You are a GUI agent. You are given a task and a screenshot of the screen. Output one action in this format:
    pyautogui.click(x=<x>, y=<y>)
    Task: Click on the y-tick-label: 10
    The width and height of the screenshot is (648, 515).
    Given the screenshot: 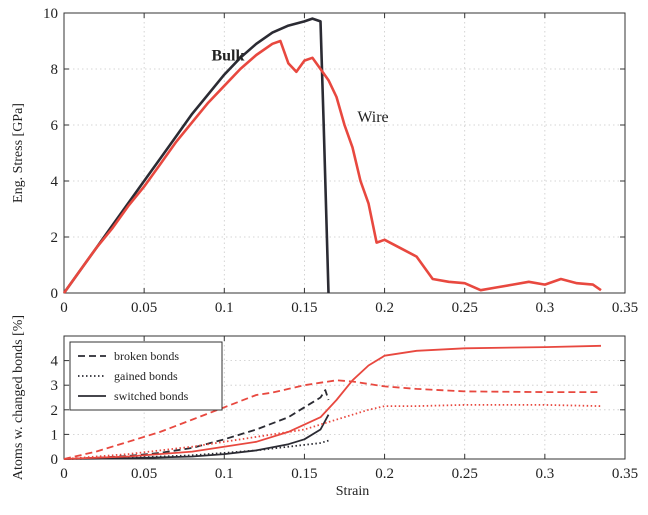 What is the action you would take?
    pyautogui.click(x=50, y=14)
    